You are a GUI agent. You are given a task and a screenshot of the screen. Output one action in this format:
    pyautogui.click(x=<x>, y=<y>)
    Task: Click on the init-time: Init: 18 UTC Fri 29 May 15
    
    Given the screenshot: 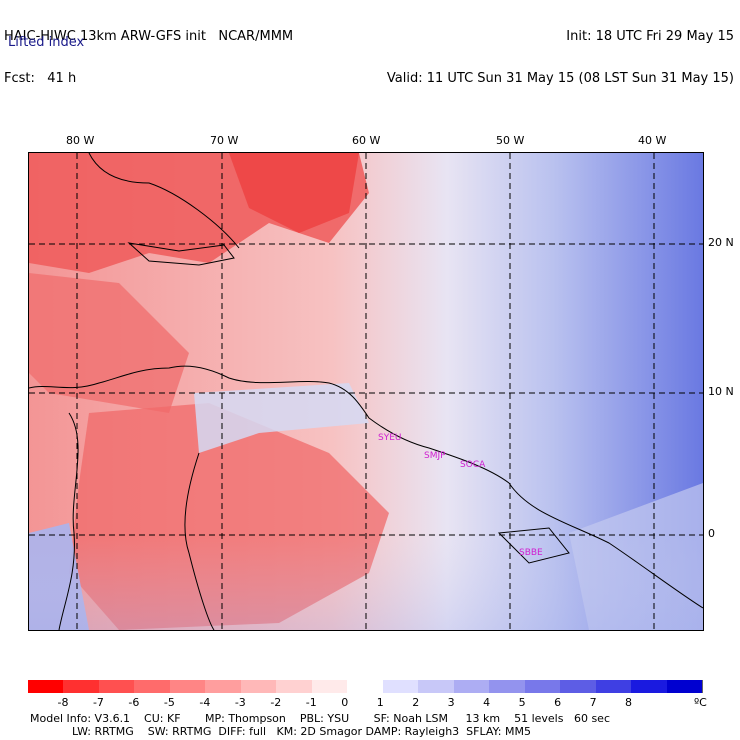 What is the action you would take?
    pyautogui.click(x=650, y=36)
    